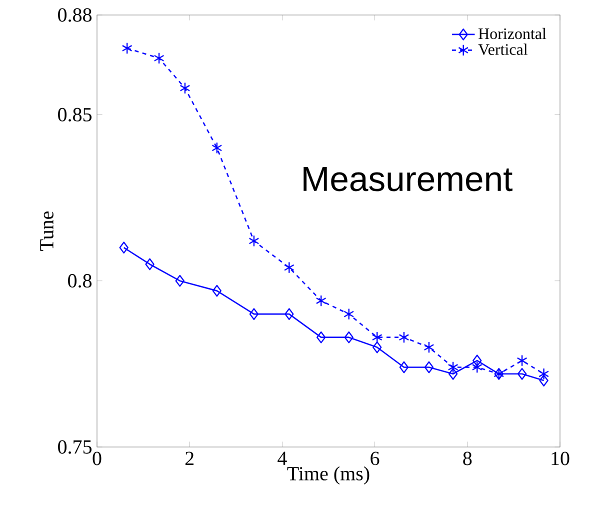 The width and height of the screenshot is (610, 508). Describe the element at coordinates (97, 459) in the screenshot. I see `x-tick-label: 0` at that location.